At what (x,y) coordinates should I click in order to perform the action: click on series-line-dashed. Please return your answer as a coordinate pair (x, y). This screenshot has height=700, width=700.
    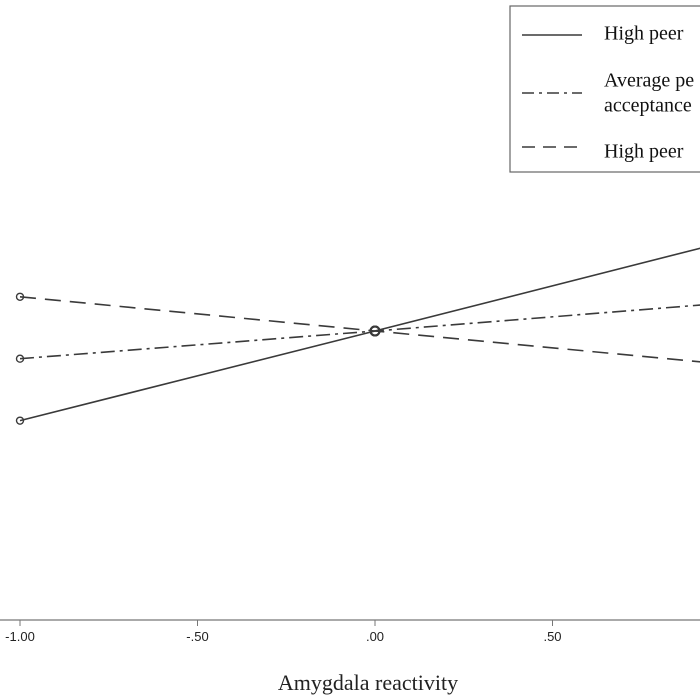
    Looking at the image, I should click on (359, 329).